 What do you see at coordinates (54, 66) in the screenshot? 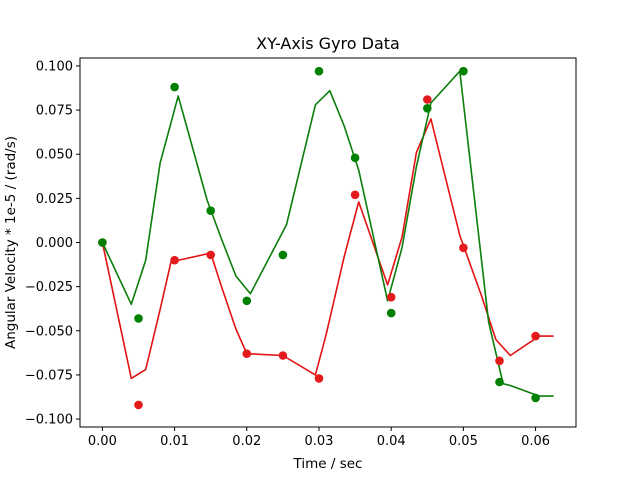
I see `y-tick-label: 0.100` at bounding box center [54, 66].